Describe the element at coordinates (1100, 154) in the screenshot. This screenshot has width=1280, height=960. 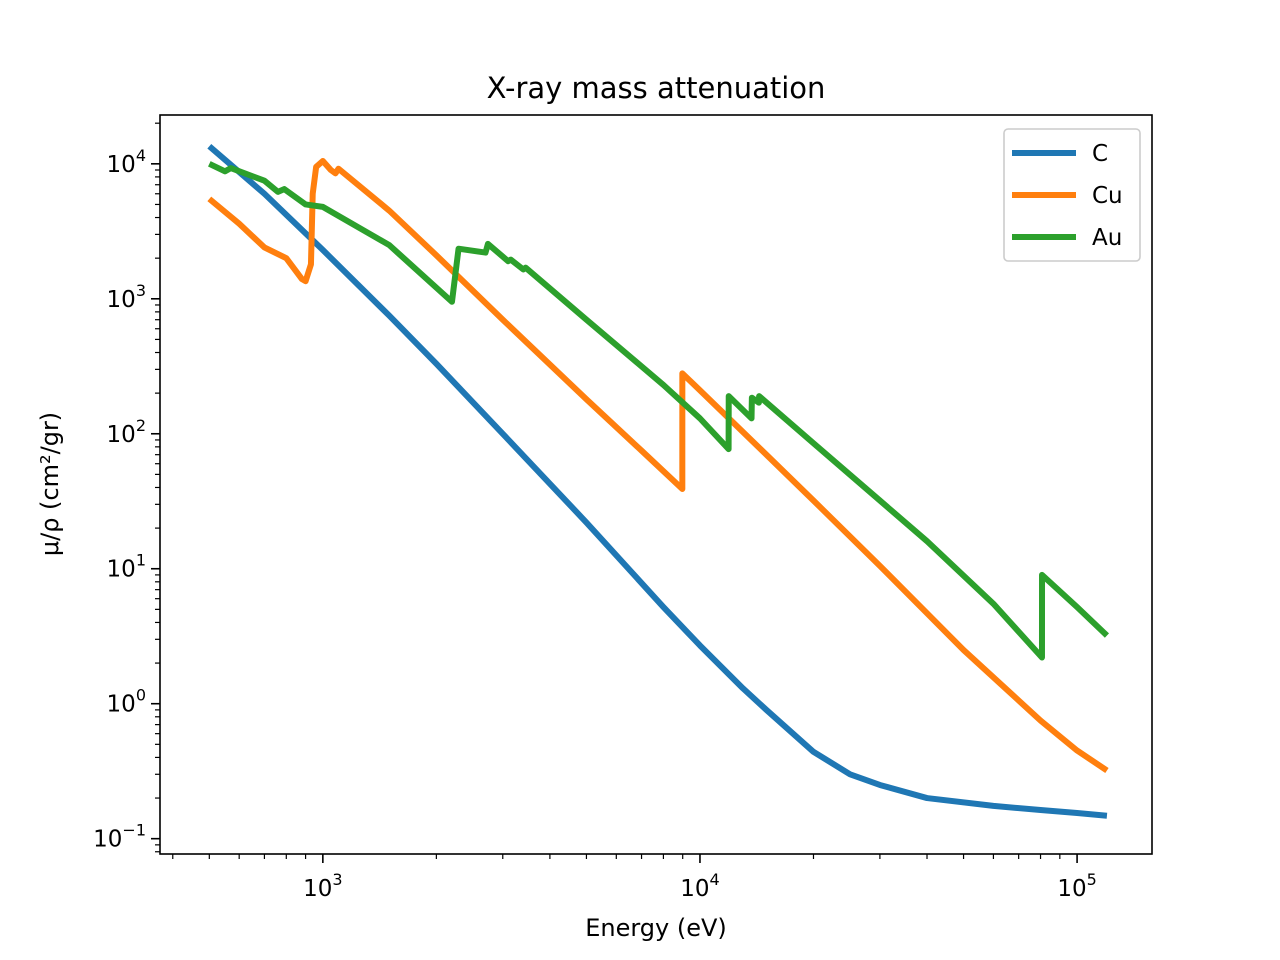
I see `legend-label-c: C` at that location.